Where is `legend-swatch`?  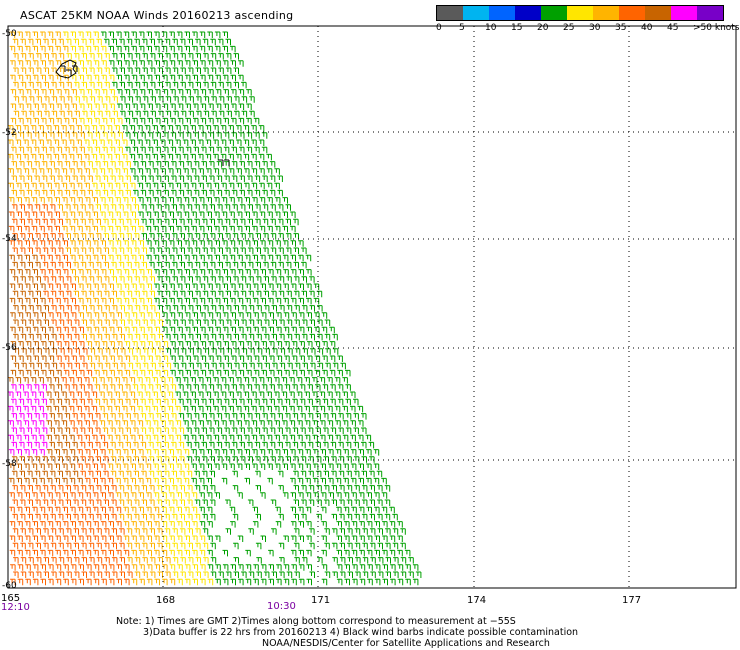
legend-swatch is located at coordinates (554, 13).